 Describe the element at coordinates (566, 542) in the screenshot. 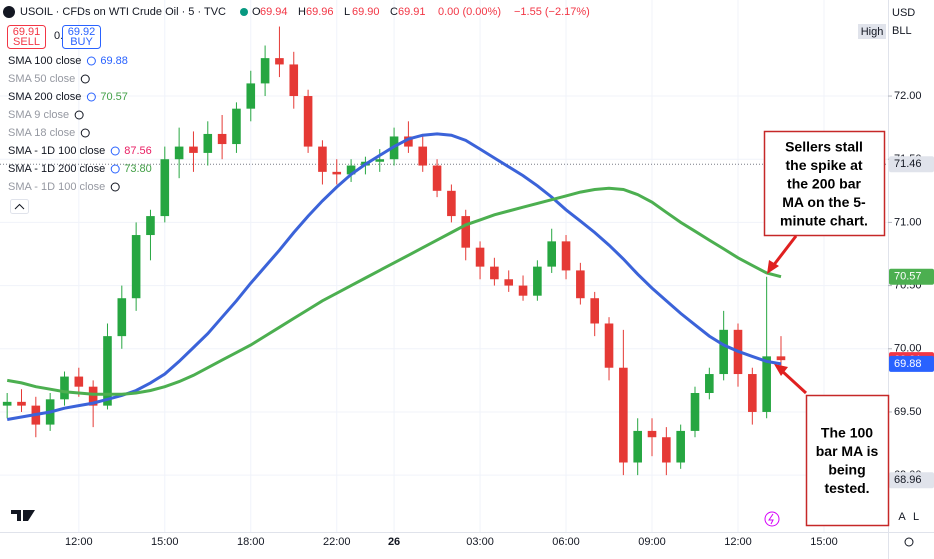

I see `x-tick-label: 06:00` at that location.